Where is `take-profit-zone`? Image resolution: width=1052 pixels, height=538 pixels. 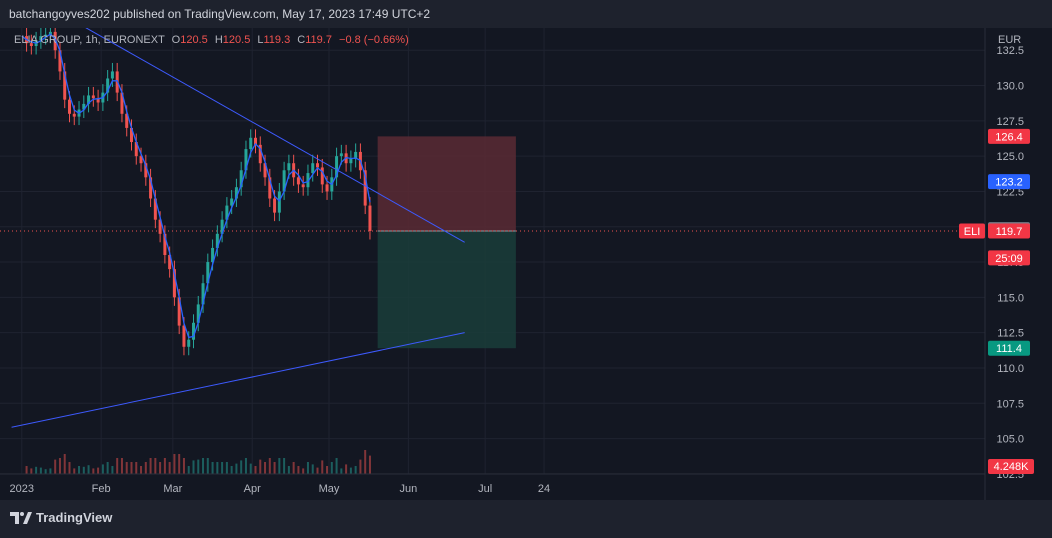 take-profit-zone is located at coordinates (446, 289).